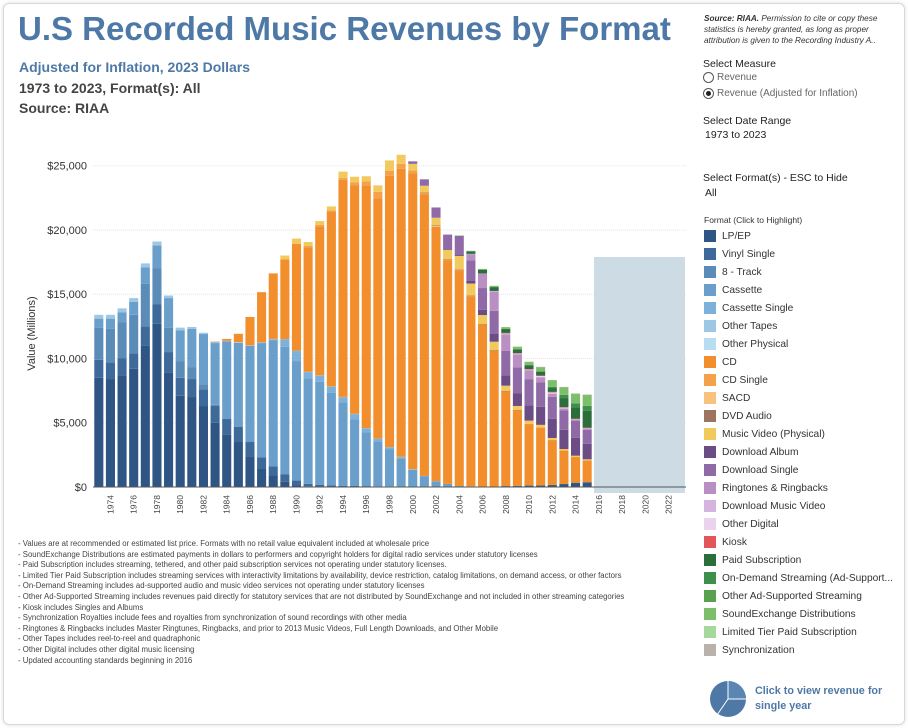 The width and height of the screenshot is (908, 728). What do you see at coordinates (711, 193) in the screenshot?
I see `format-filter-value: All` at bounding box center [711, 193].